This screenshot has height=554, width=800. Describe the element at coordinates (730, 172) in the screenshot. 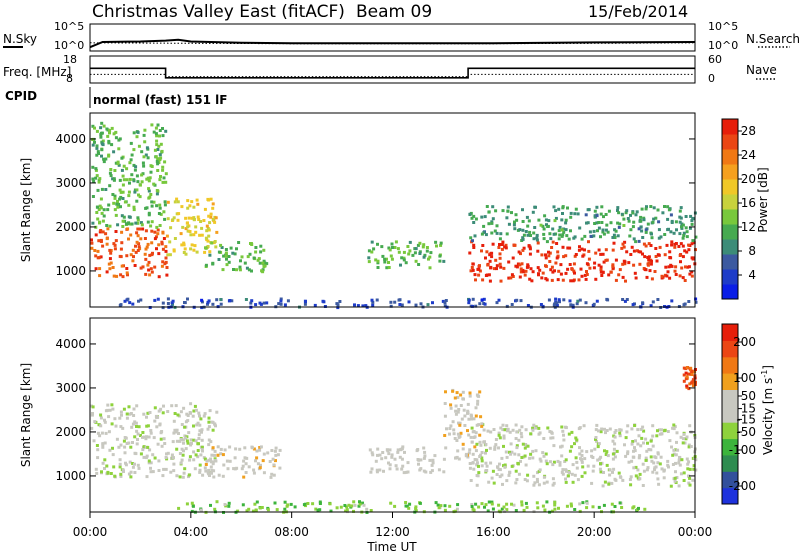

I see `power-cbar-swatch` at that location.